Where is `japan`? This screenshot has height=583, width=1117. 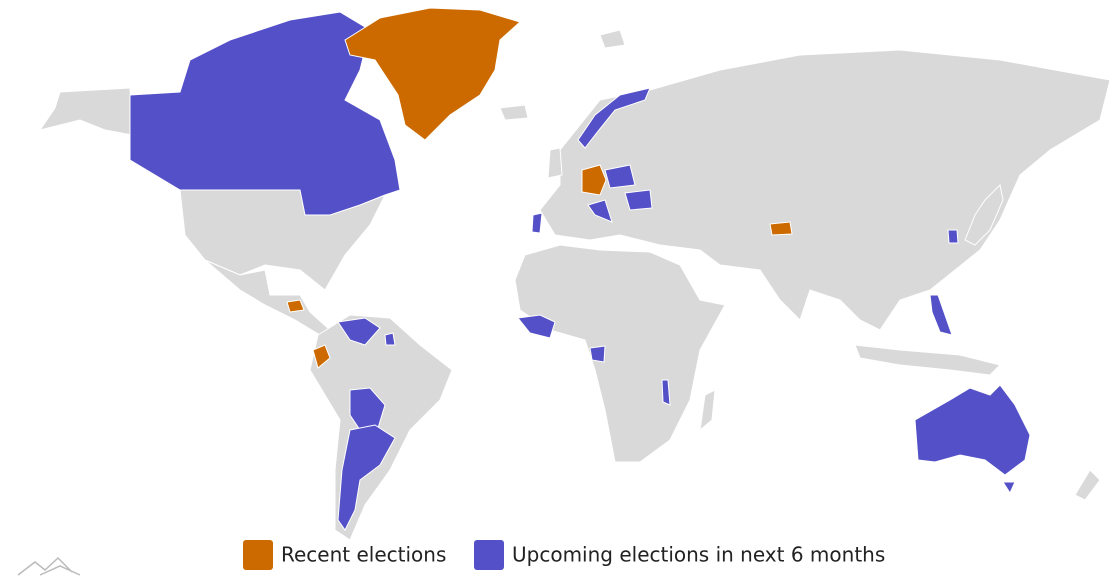 japan is located at coordinates (984, 214).